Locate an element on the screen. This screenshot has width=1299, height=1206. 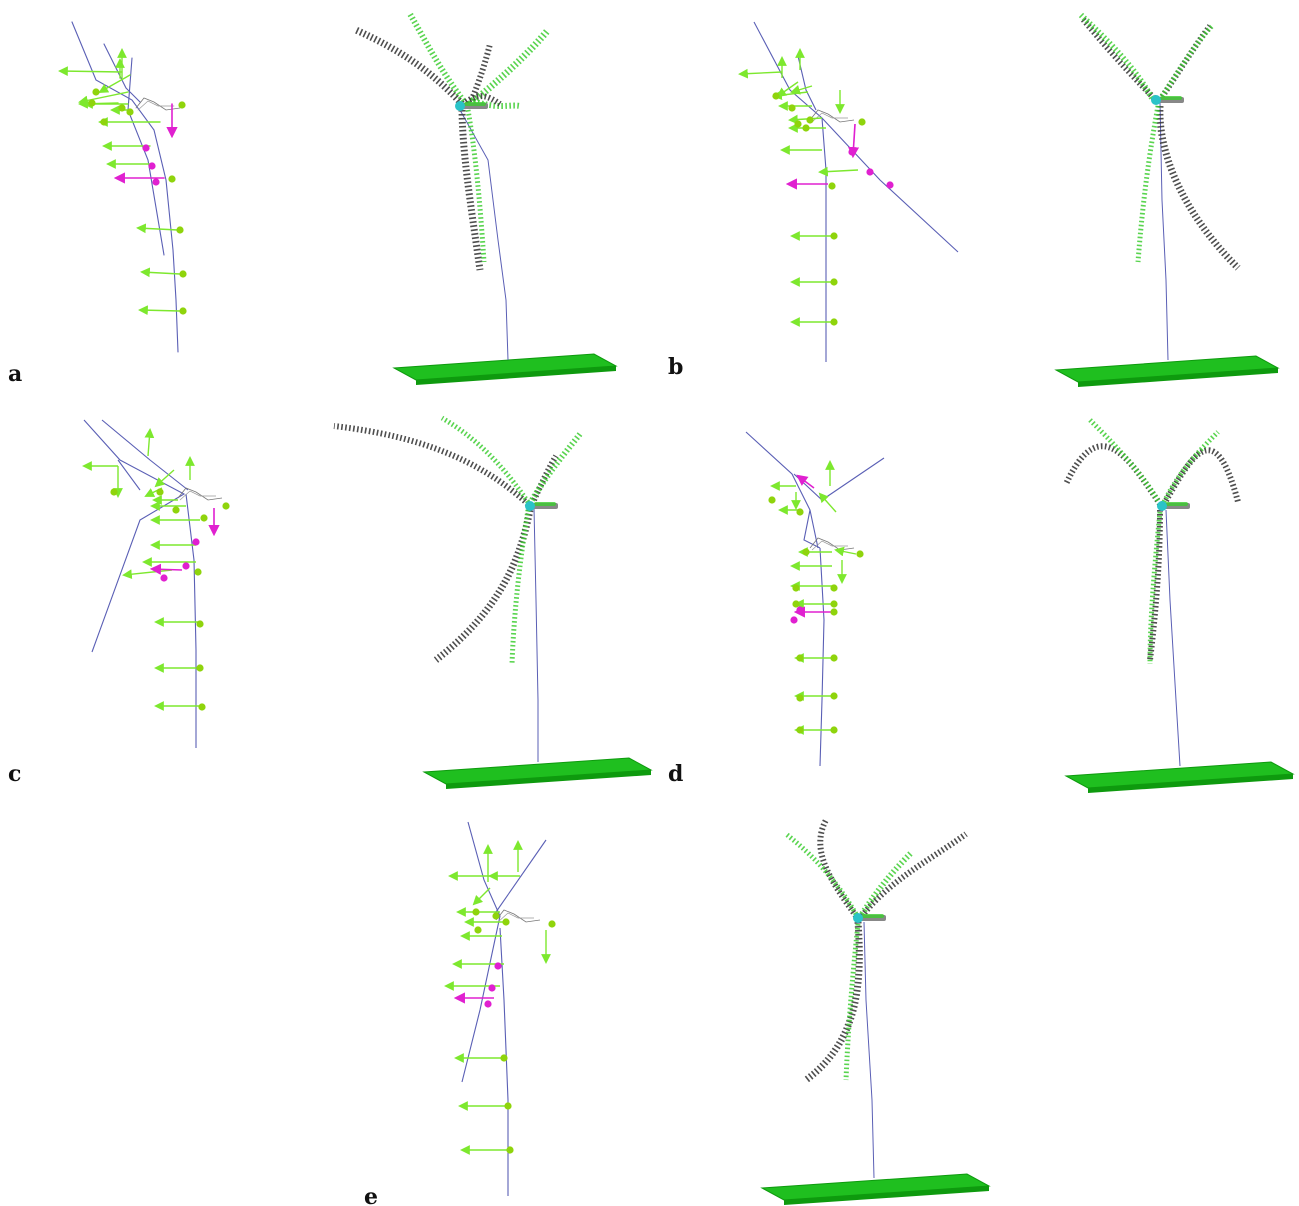
panel-b-frame-diagram is located at coordinates (848, 191).